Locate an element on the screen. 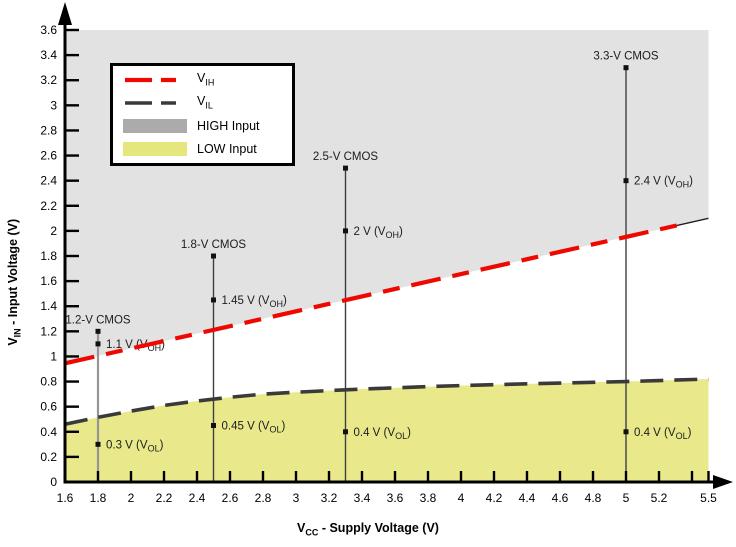 This screenshot has height=547, width=736. x-tick-label: 4.6 is located at coordinates (560, 498).